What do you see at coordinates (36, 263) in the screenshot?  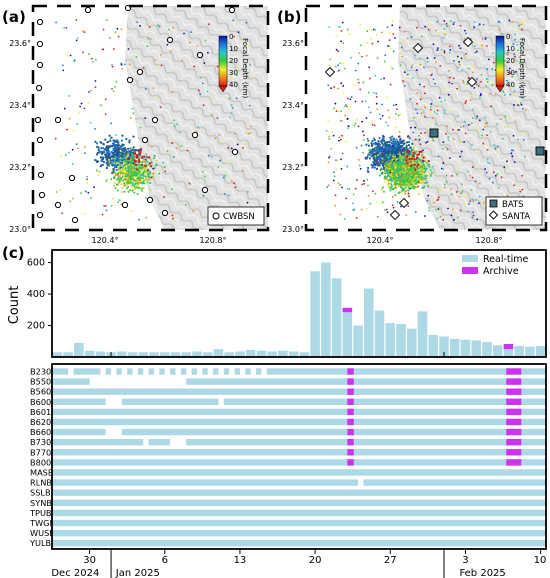 I see `y-tick-label: 600` at bounding box center [36, 263].